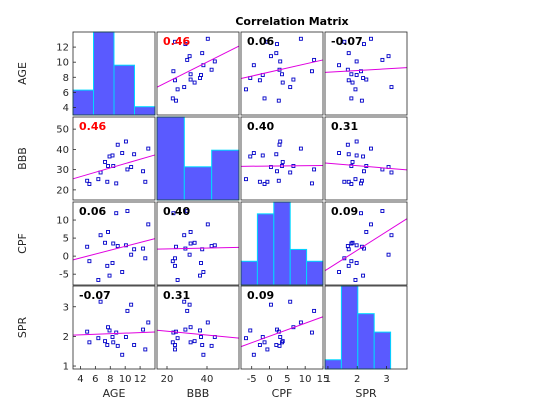 This screenshot has width=560, height=420. I want to click on correlation-label: 0.40, so click(260, 126).